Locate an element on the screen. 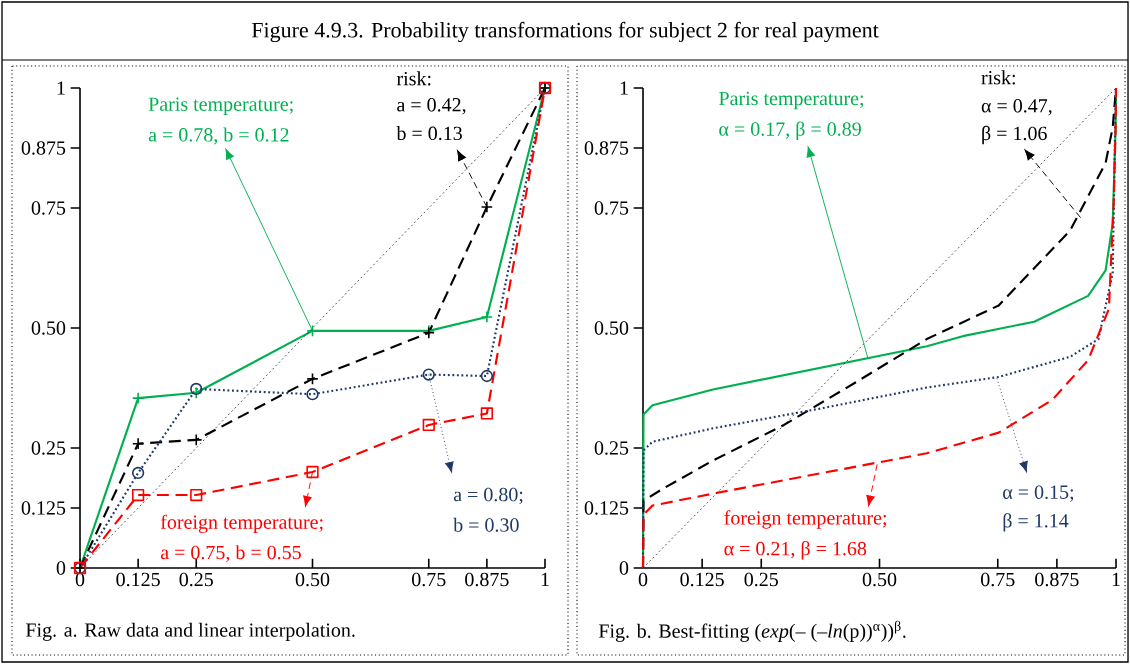 The height and width of the screenshot is (664, 1130). annotation: α = 0.15; is located at coordinates (1038, 493).